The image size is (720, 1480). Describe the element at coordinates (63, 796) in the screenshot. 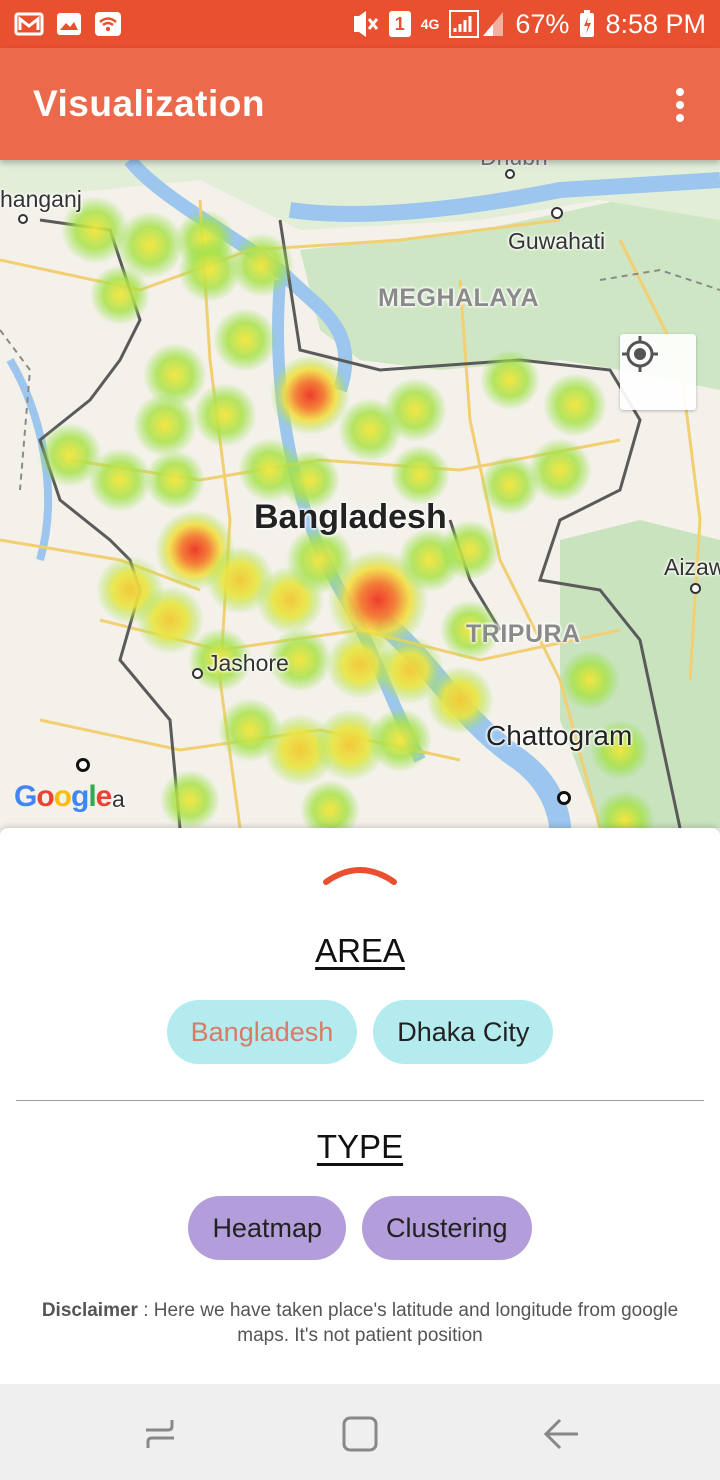

I see `google-attribution-logo: Google` at that location.